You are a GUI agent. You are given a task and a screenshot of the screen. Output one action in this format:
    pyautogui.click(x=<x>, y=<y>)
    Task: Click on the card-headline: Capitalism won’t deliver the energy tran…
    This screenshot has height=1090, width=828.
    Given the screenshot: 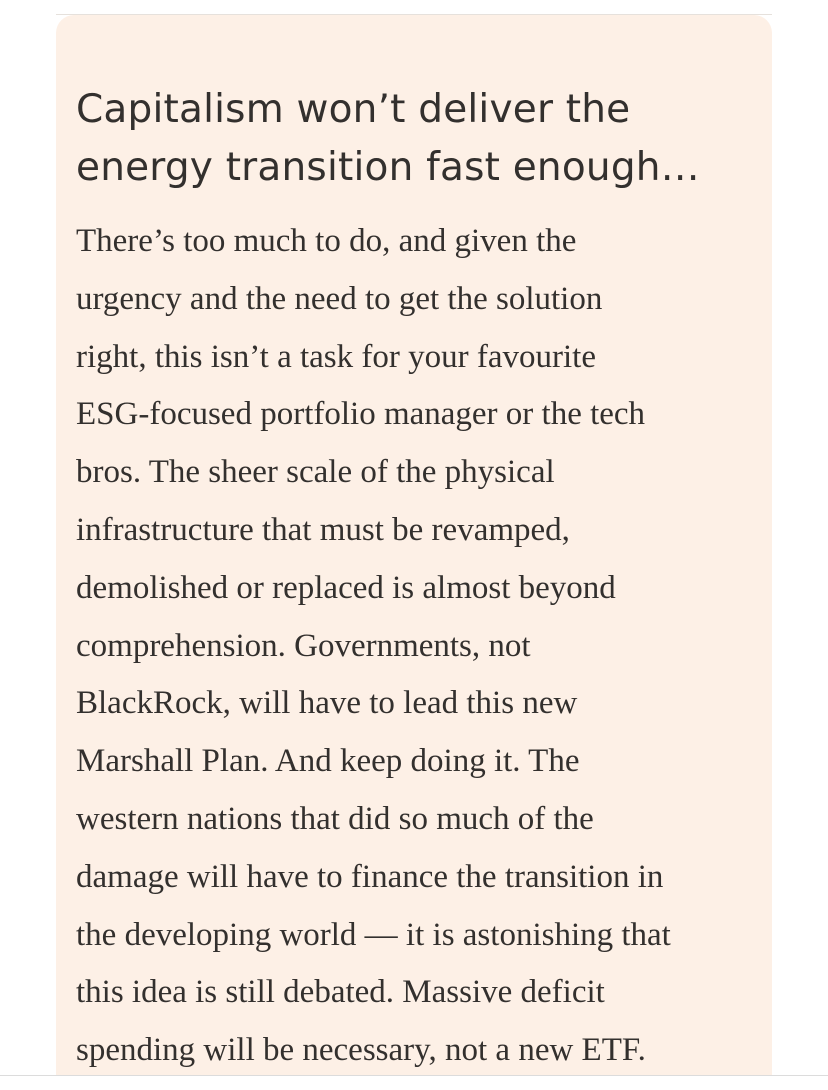 What is the action you would take?
    pyautogui.click(x=388, y=138)
    